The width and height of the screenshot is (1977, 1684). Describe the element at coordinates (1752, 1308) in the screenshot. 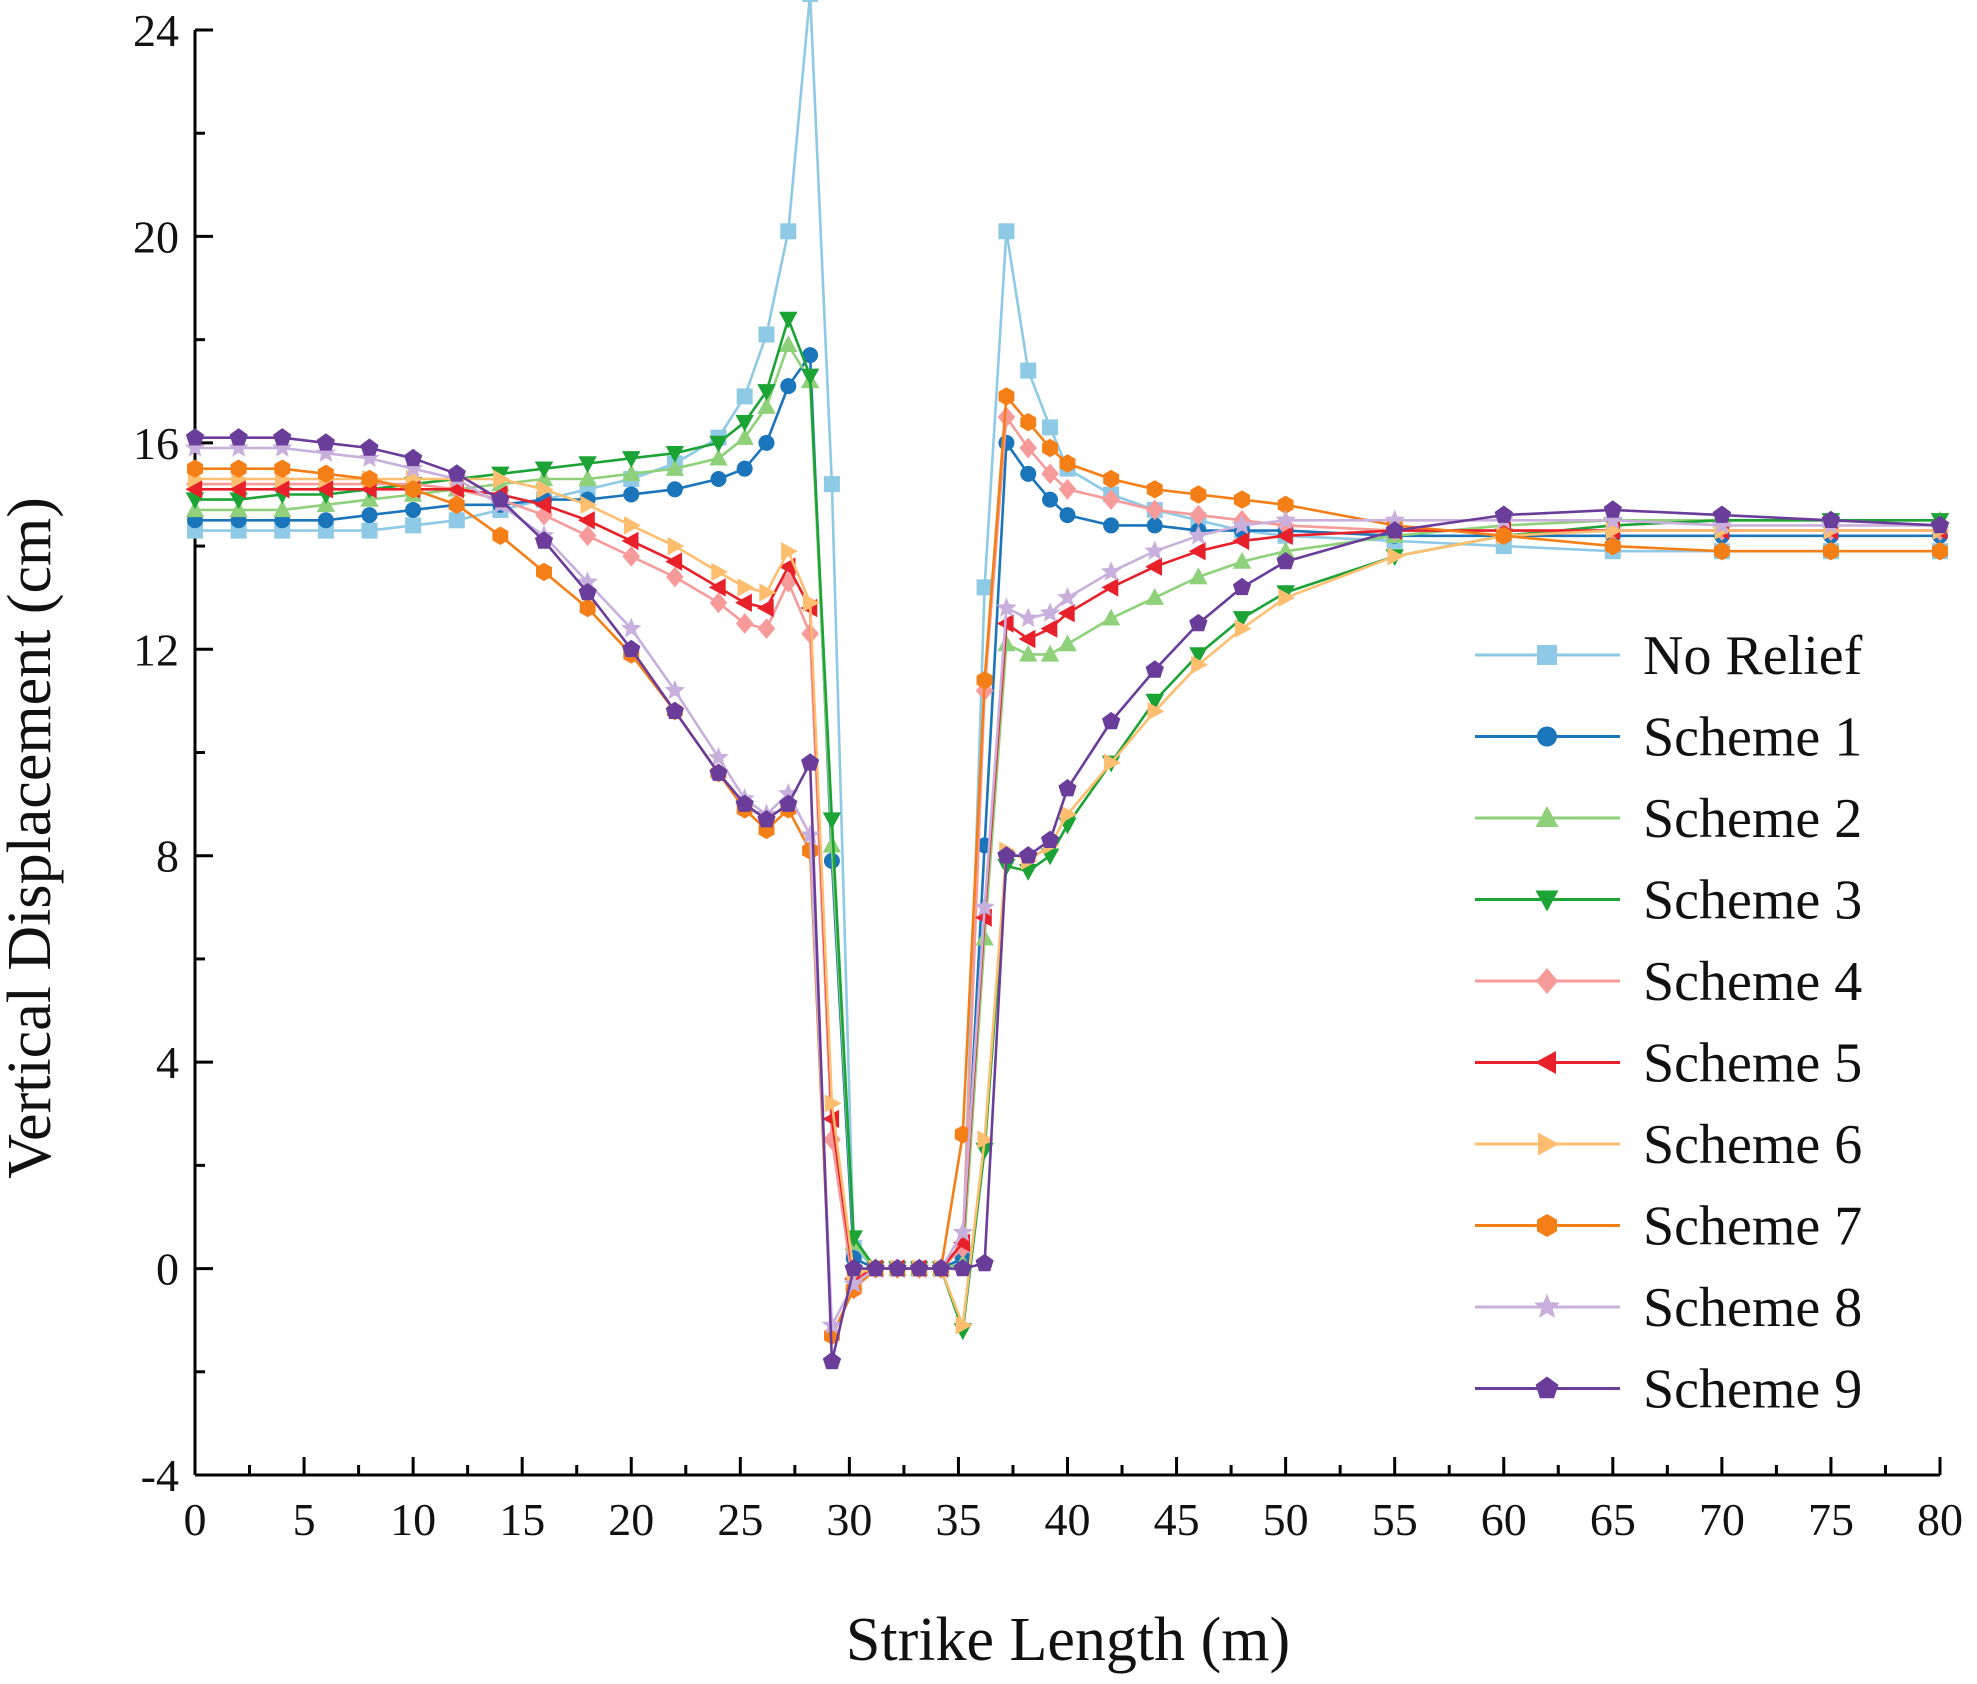

I see `legend-label: Scheme 8` at that location.